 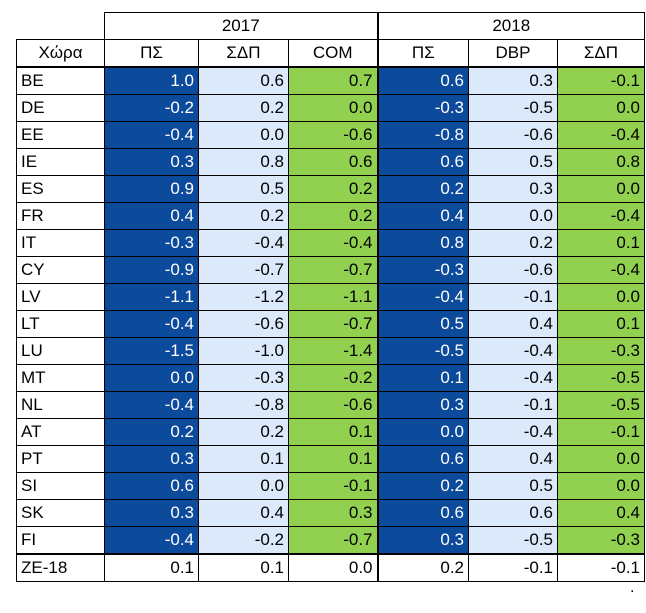 I want to click on country-cell: CY, so click(x=60, y=270).